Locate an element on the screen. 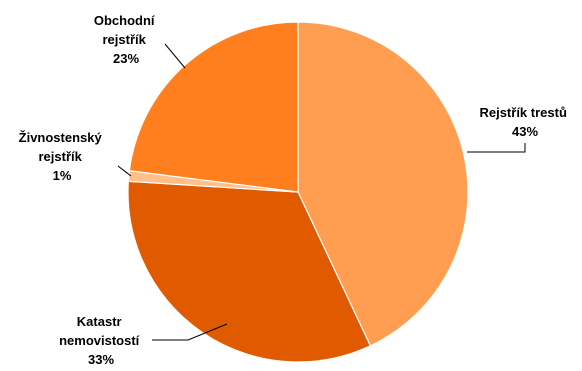 Image resolution: width=582 pixels, height=371 pixels. leader-line-katastr is located at coordinates (190, 332).